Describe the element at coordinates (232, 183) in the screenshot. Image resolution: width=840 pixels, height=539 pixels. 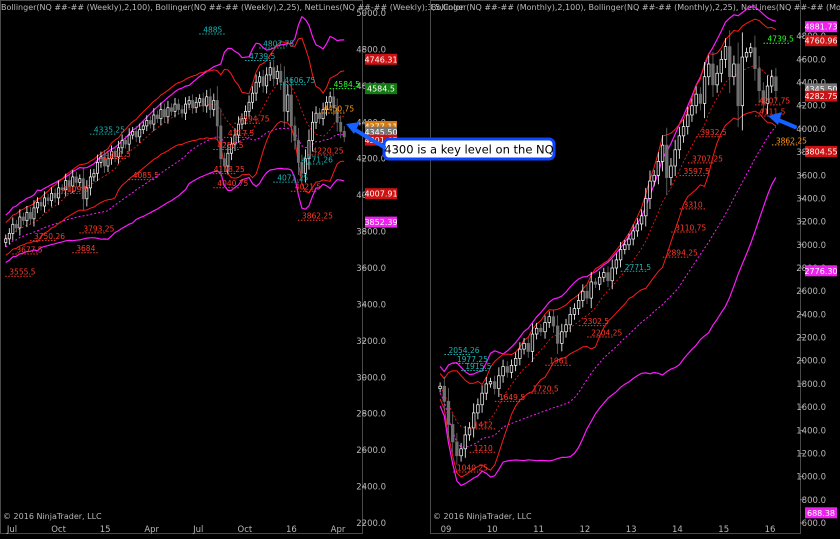
I see `netline-label: 4040.75` at that location.